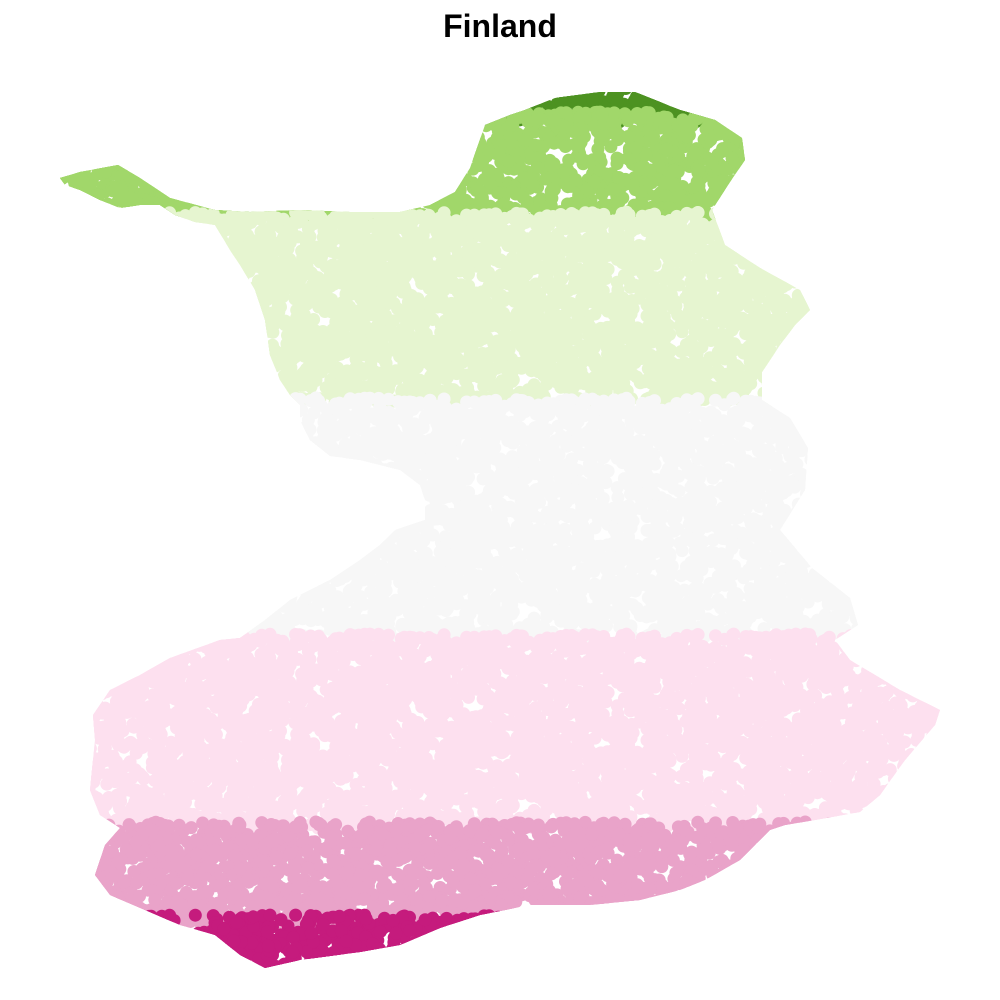 The image size is (1000, 1000). I want to click on band-7-south-coast, so click(500, 938).